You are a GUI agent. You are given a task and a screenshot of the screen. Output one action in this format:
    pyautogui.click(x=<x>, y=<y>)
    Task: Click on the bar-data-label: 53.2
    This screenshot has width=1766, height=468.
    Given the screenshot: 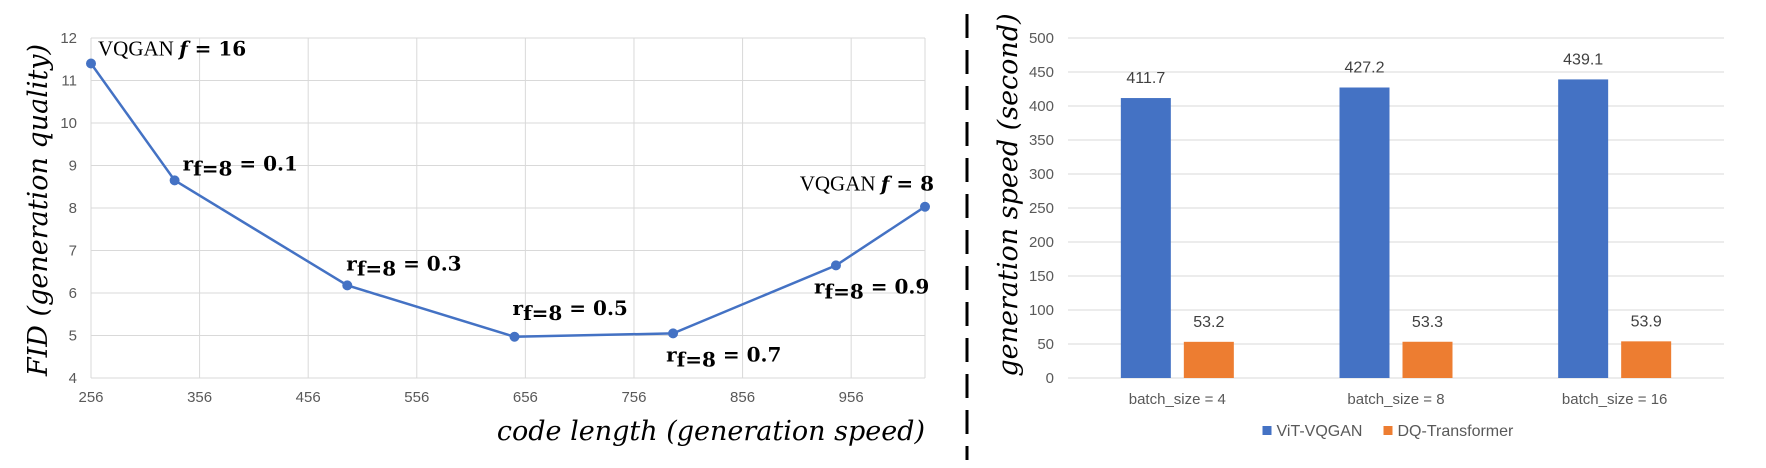 What is the action you would take?
    pyautogui.click(x=1208, y=322)
    